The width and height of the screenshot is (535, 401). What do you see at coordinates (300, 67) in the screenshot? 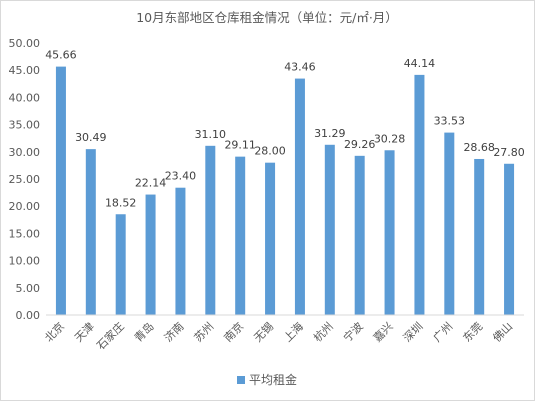
I see `data-label: 43.46` at bounding box center [300, 67].